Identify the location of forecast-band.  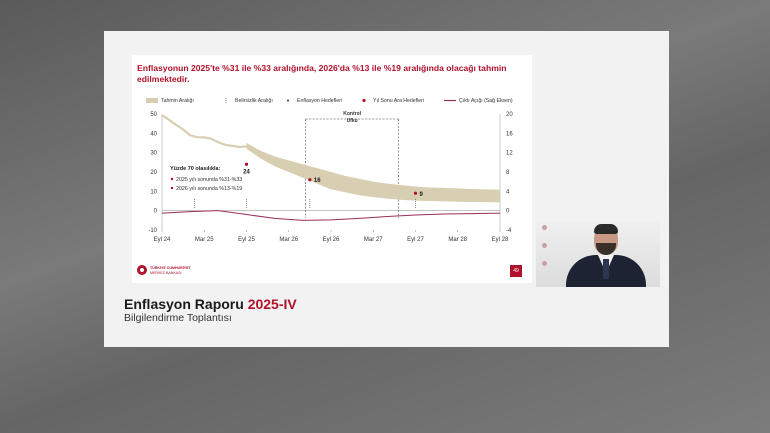
(373, 173).